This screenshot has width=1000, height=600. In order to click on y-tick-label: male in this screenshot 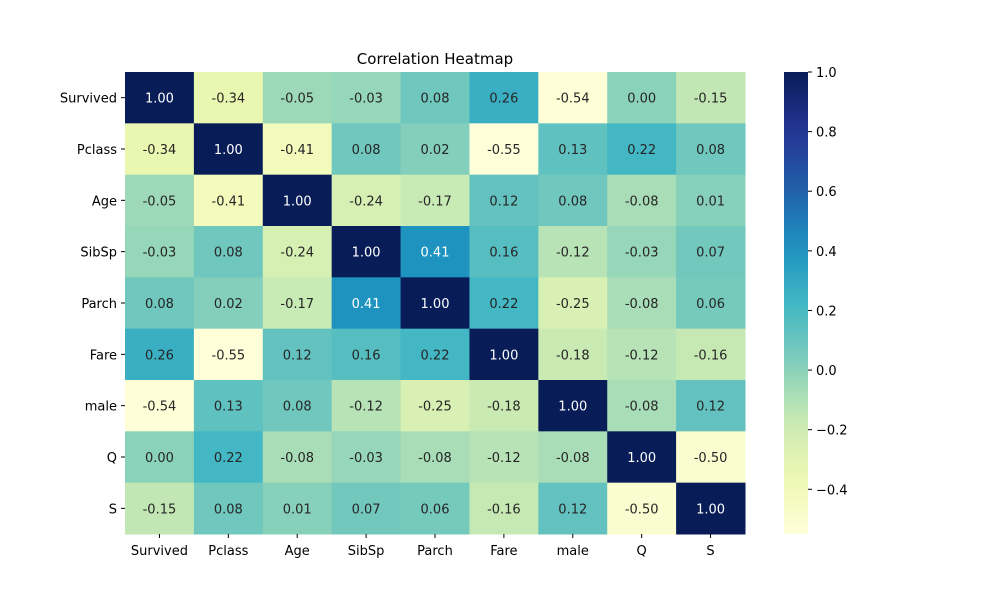, I will do `click(101, 407)`.